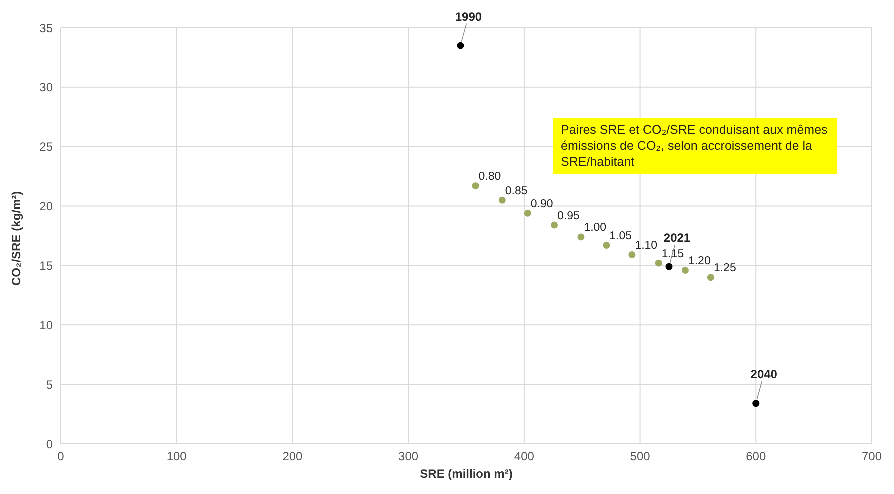  I want to click on x-tick-label: 0, so click(61, 457).